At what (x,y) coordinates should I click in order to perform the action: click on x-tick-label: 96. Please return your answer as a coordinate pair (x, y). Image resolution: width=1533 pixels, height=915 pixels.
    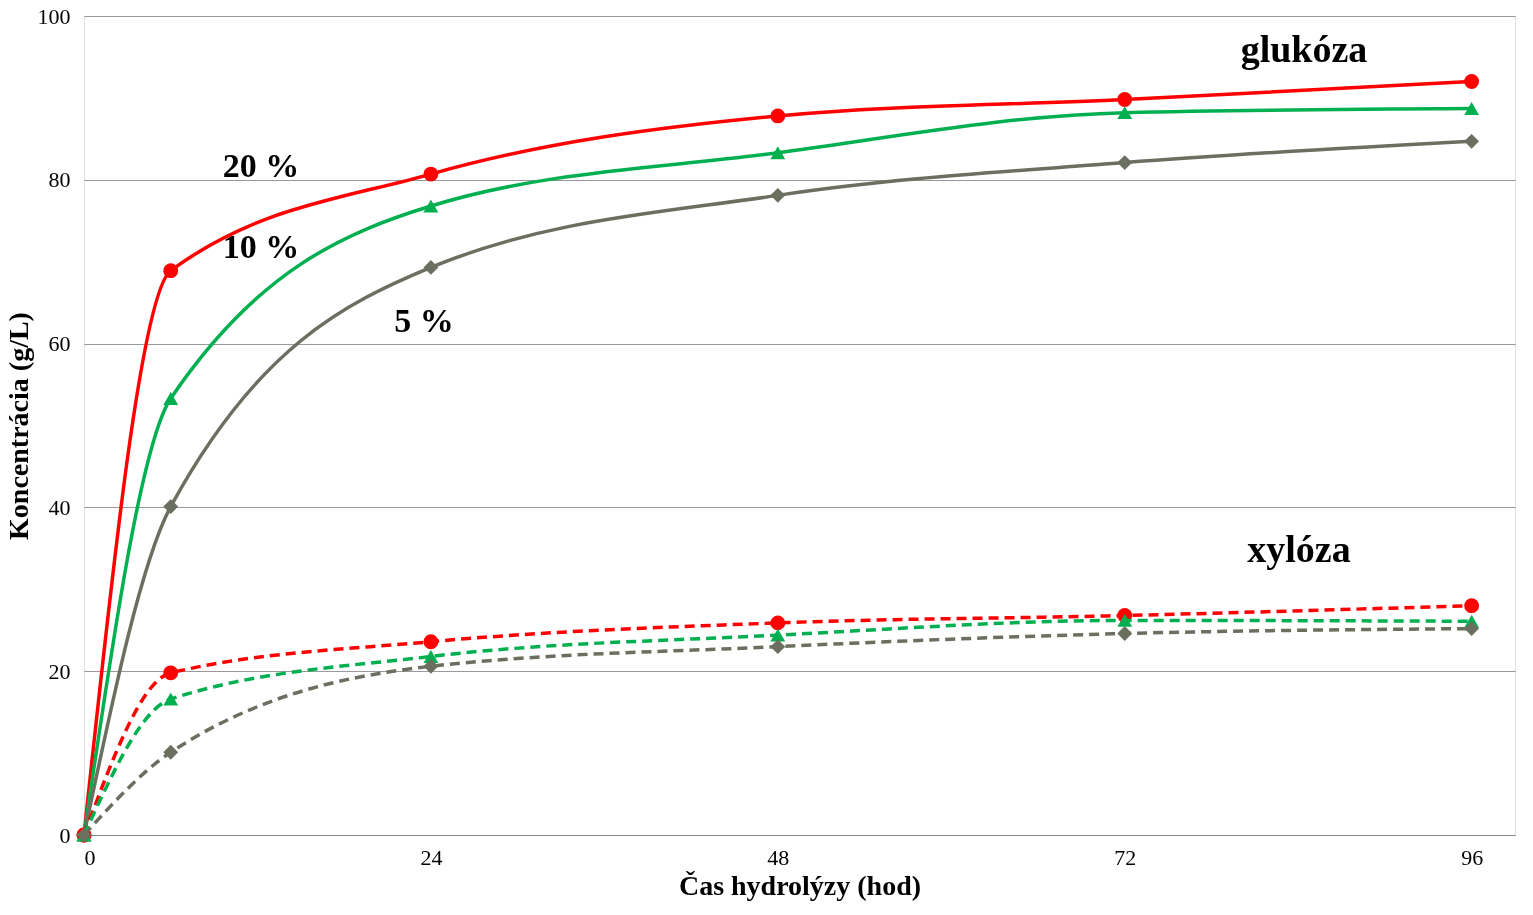
    Looking at the image, I should click on (1472, 857).